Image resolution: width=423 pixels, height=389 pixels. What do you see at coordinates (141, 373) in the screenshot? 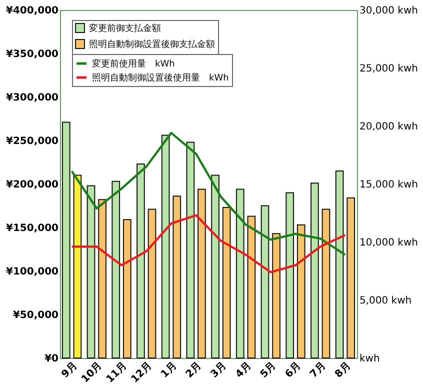
I see `x-tick-label: 12月` at bounding box center [141, 373].